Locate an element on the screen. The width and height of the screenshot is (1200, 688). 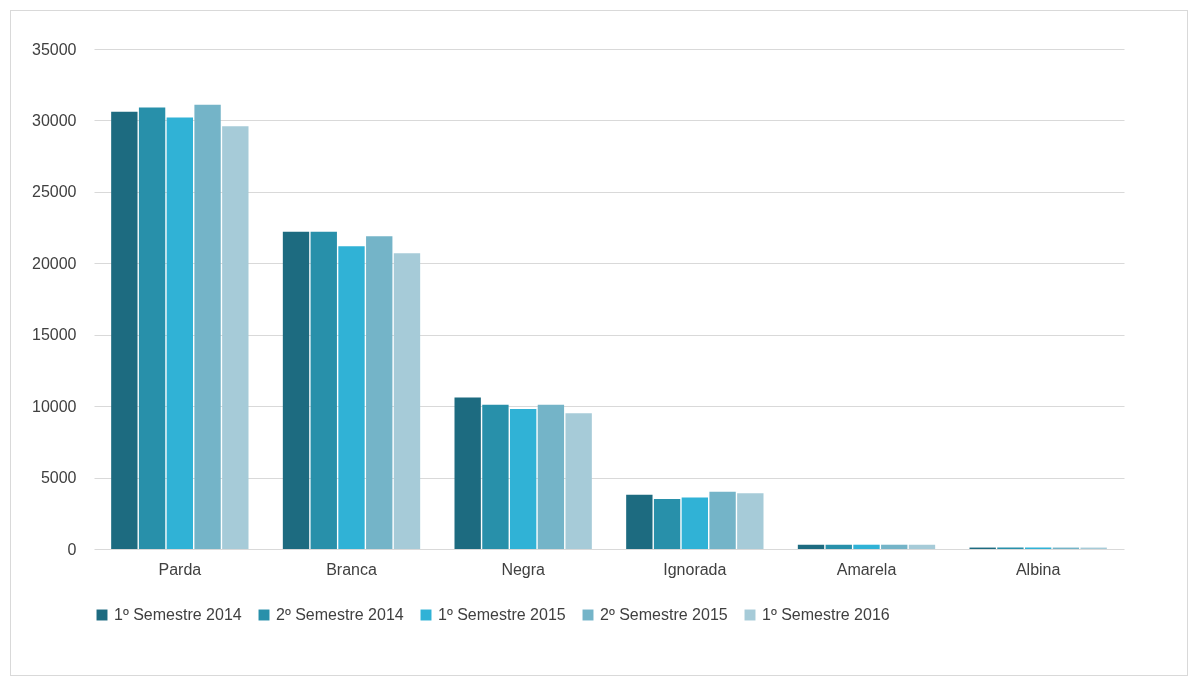
legend-label: 1º Semestre 2014 is located at coordinates (178, 614).